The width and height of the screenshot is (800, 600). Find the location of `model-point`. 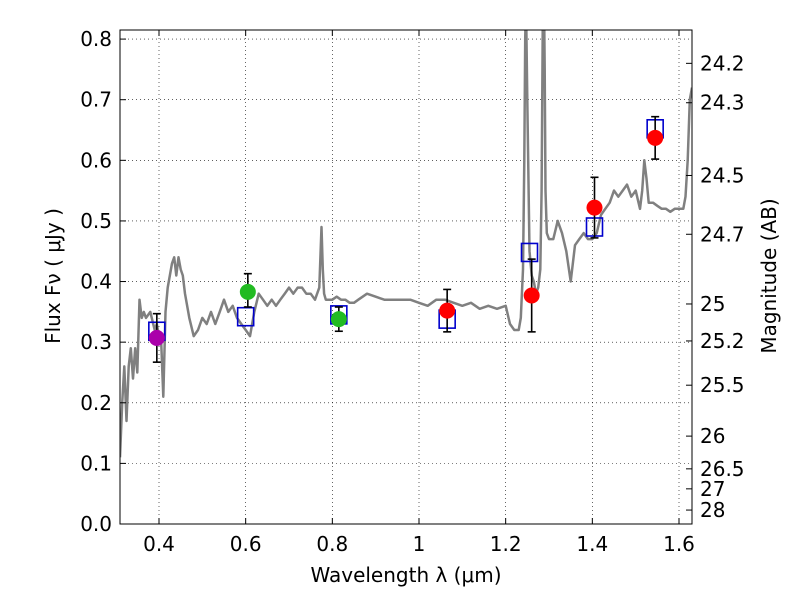

model-point is located at coordinates (529, 252).